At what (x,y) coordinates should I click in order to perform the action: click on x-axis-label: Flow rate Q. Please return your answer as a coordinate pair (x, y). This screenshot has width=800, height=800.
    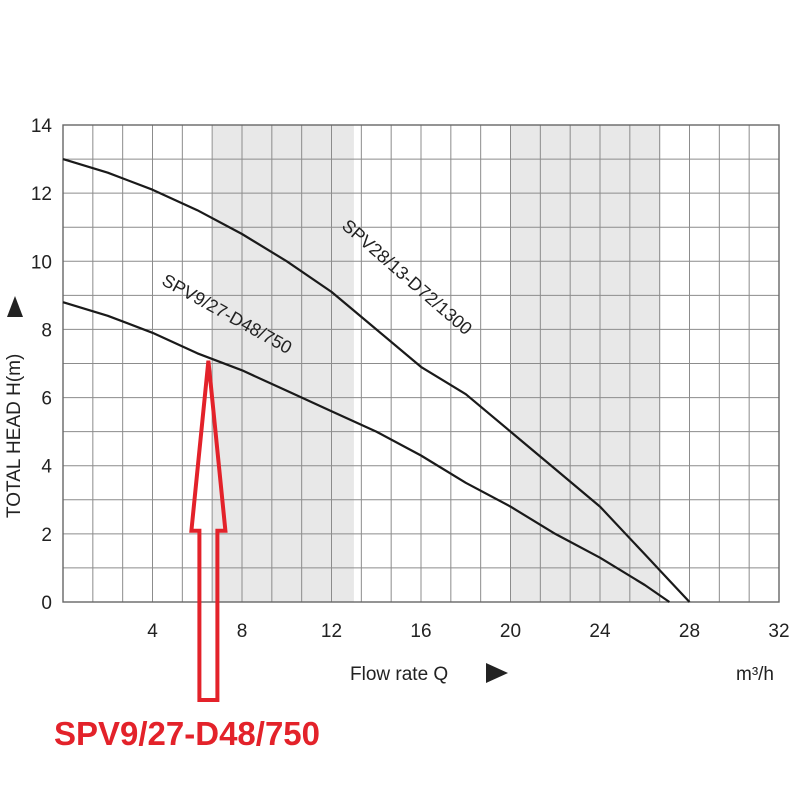
    Looking at the image, I should click on (399, 674).